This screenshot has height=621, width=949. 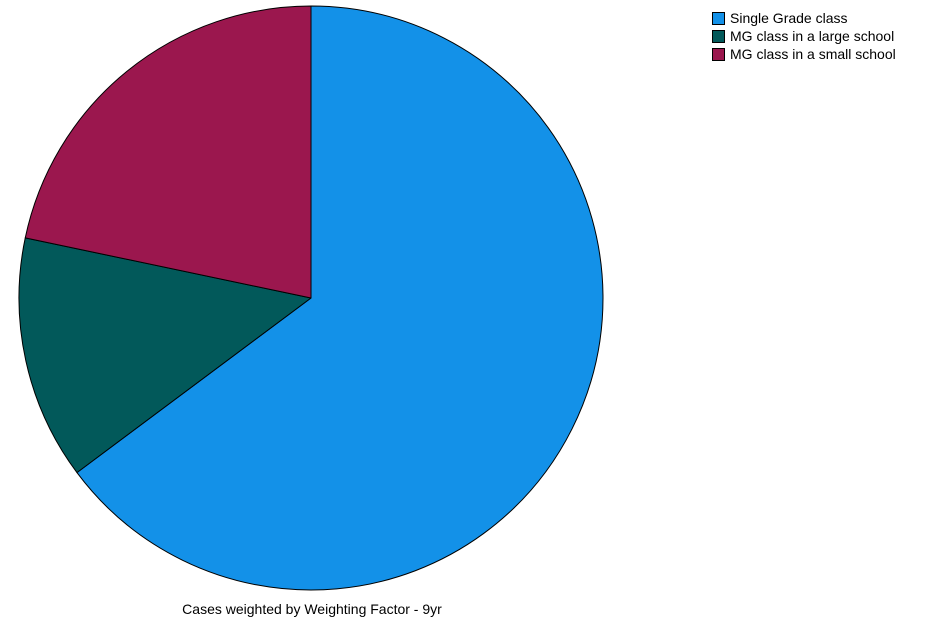 I want to click on legend-label-mg-small: MG class in a small school, so click(x=813, y=54).